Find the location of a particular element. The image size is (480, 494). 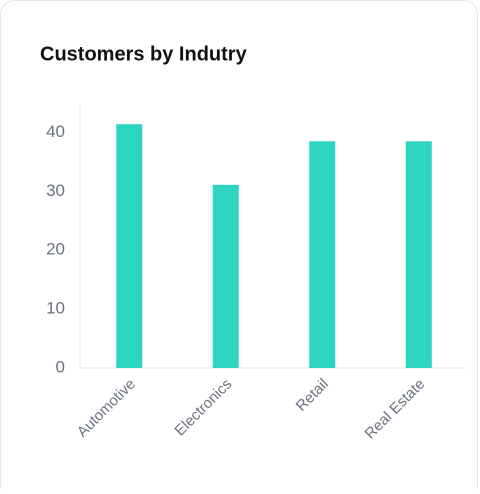

chart-title: Customers by Indutry is located at coordinates (144, 54).